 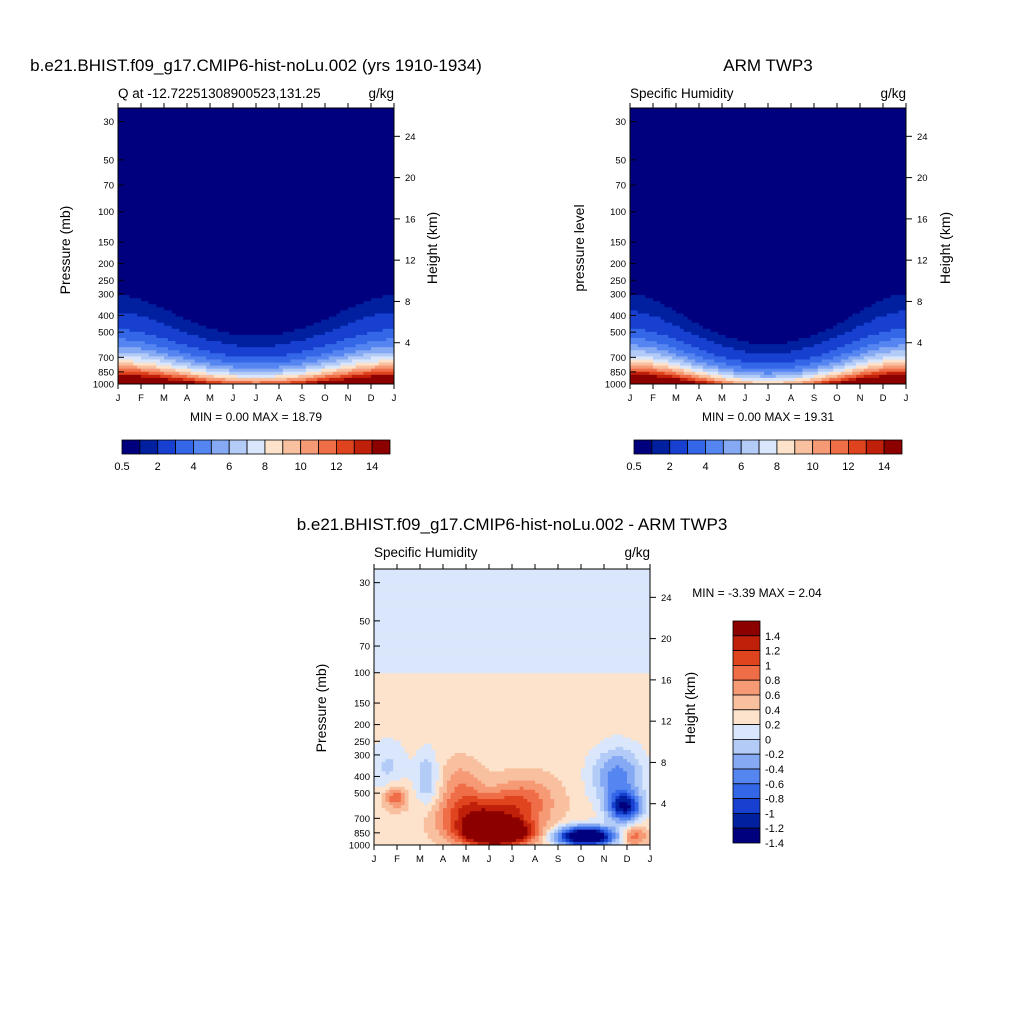 What do you see at coordinates (774, 755) in the screenshot?
I see `colorbar-tick-label: -0.2` at bounding box center [774, 755].